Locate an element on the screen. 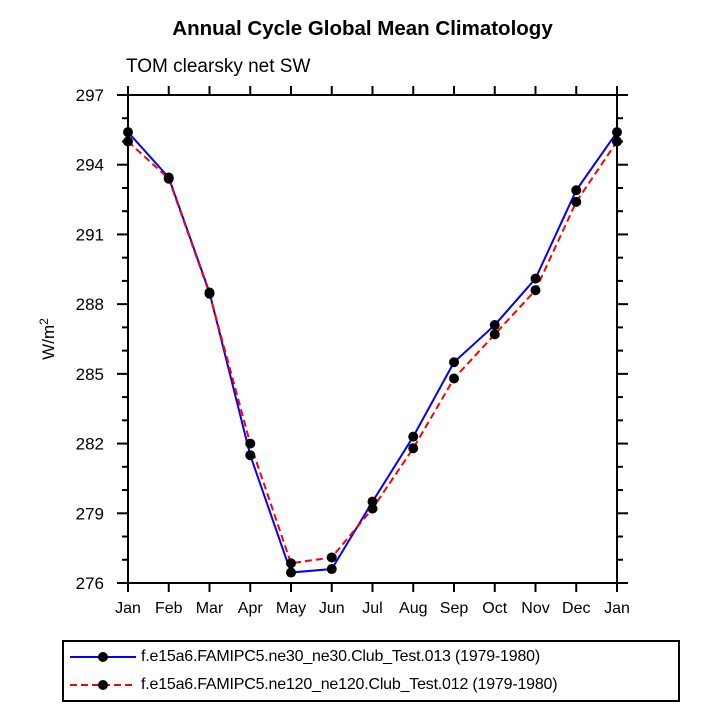 Image resolution: width=725 pixels, height=725 pixels. y-tick-label: 288 is located at coordinates (90, 304).